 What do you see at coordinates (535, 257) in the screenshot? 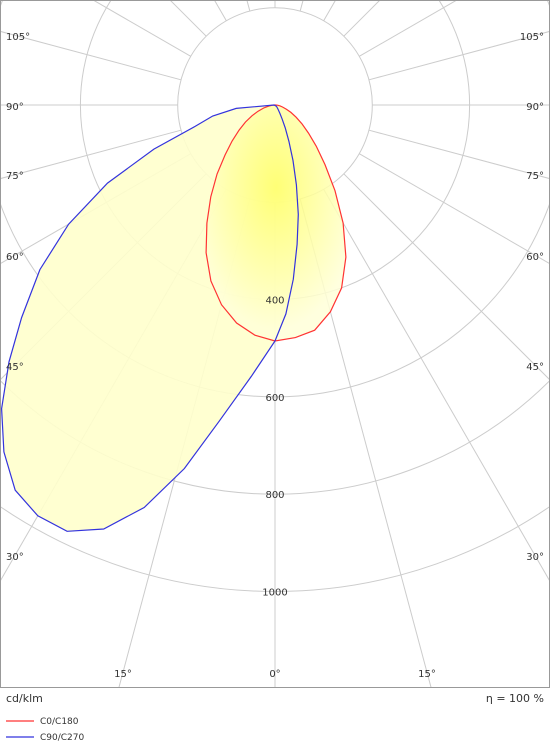
I see `angle-label-right: 60°` at bounding box center [535, 257].